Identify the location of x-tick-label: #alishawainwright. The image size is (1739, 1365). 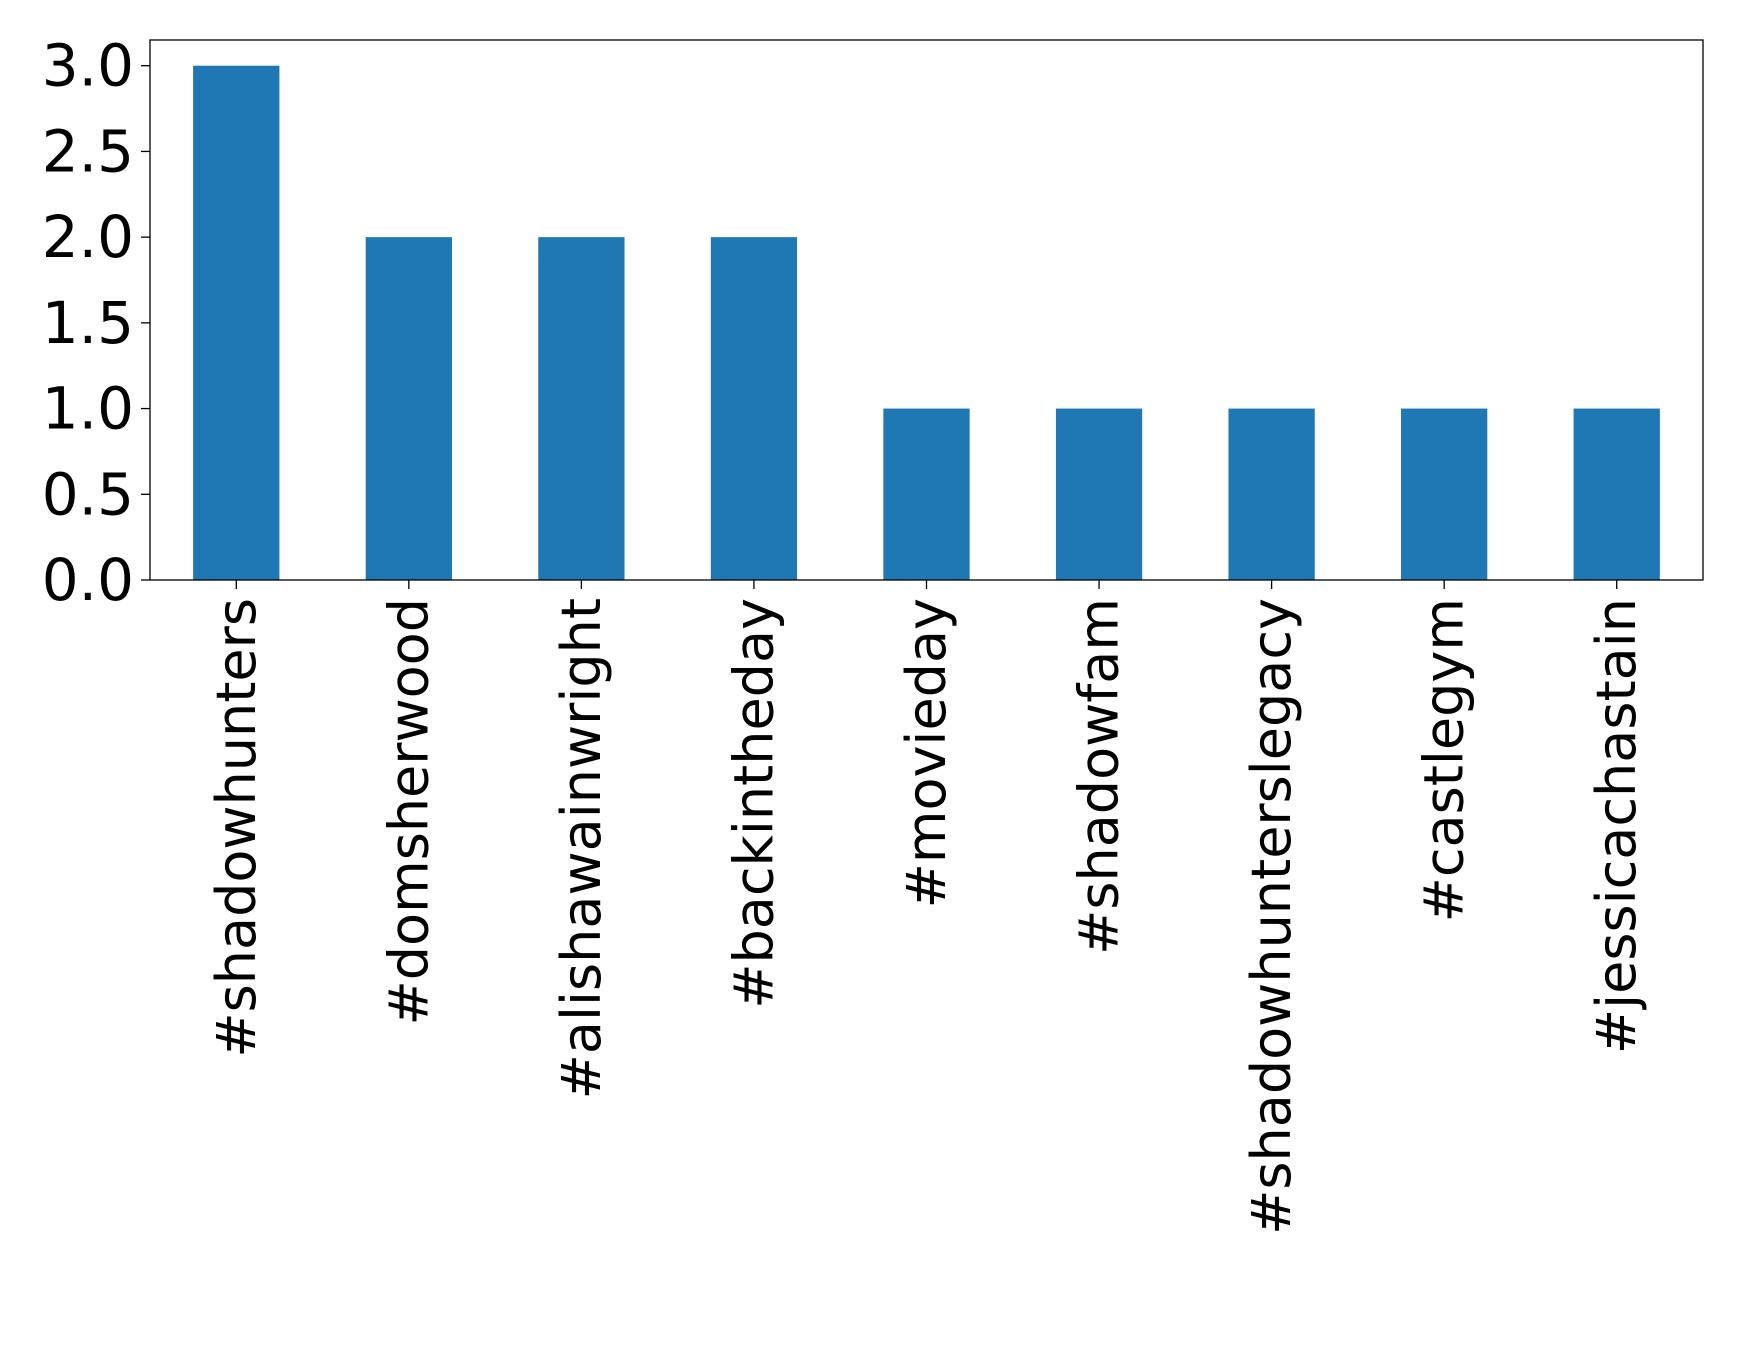
(581, 848).